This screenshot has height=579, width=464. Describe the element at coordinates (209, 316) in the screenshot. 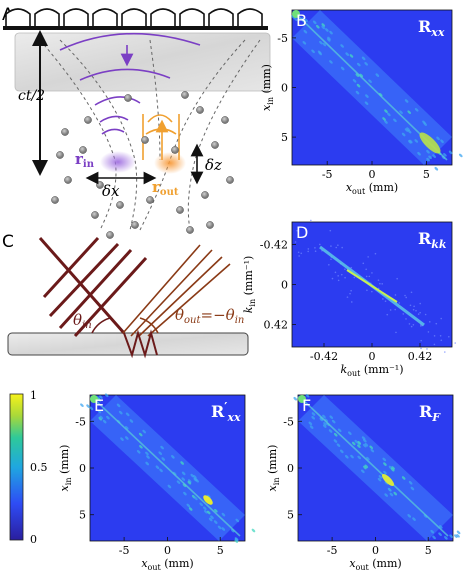

I see `theta-out-label: θout=−θin` at that location.